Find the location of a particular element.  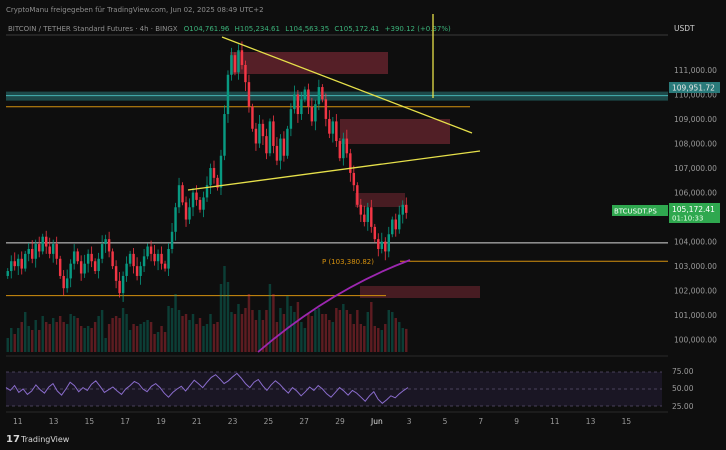

time-tick-label: 29 is located at coordinates (340, 421).